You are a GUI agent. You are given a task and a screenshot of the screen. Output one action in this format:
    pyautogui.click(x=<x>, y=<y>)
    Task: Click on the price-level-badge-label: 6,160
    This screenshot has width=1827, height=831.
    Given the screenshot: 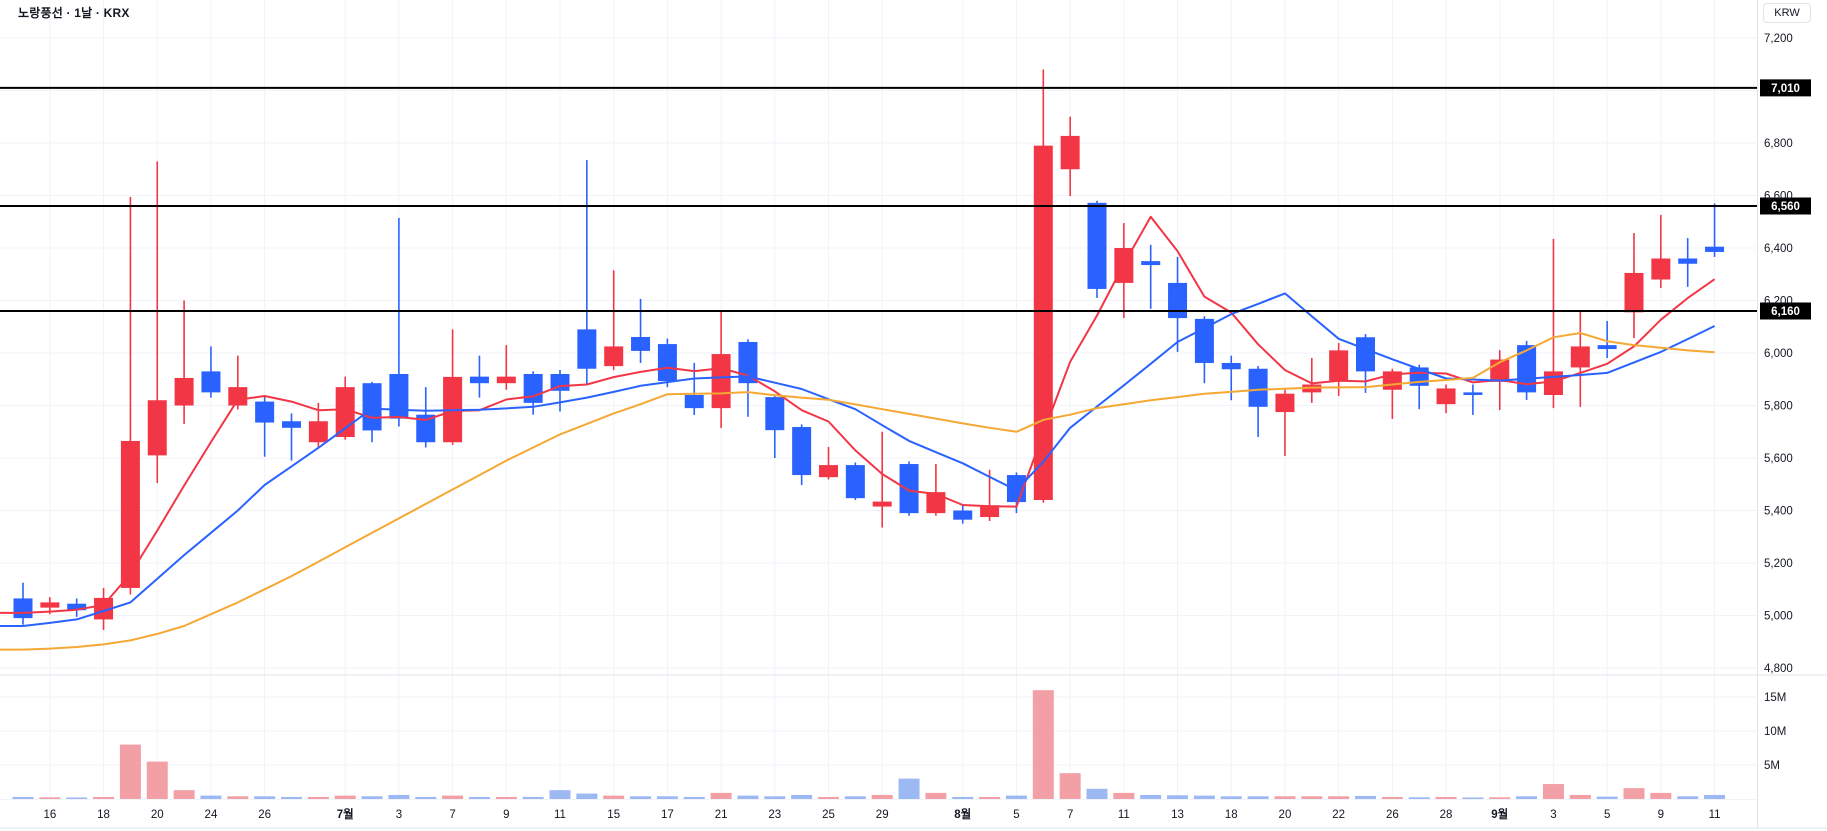 What is the action you would take?
    pyautogui.click(x=1785, y=312)
    